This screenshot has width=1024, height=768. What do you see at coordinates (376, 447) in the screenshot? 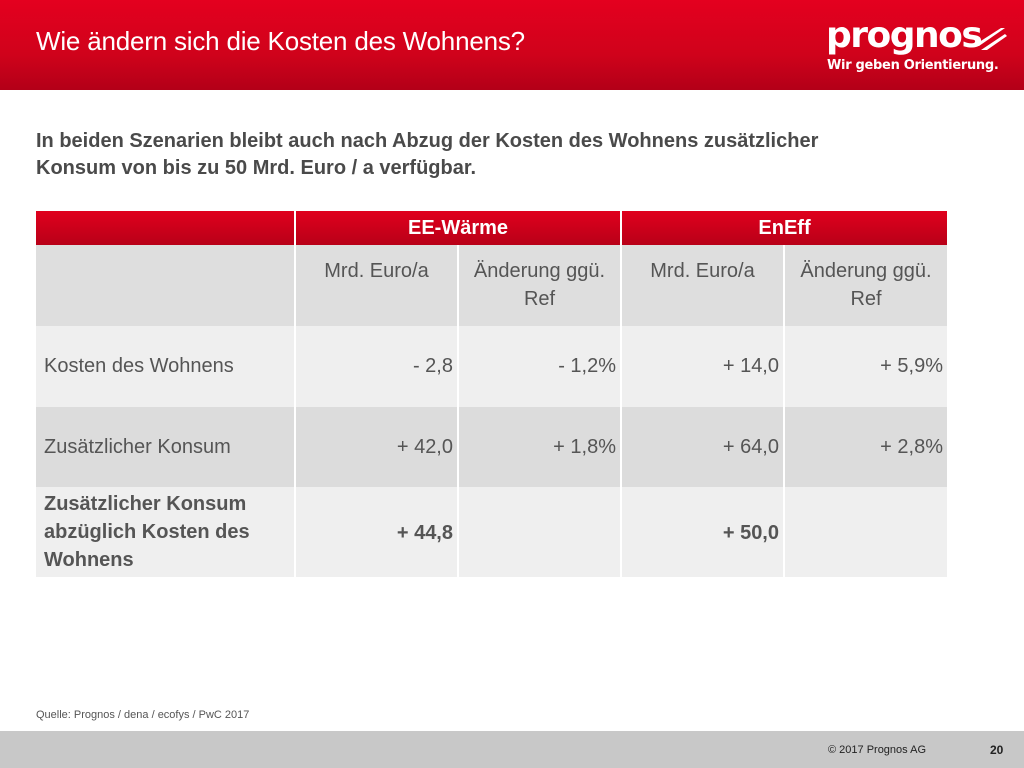
I see `table-cell: + 42,0` at bounding box center [376, 447].